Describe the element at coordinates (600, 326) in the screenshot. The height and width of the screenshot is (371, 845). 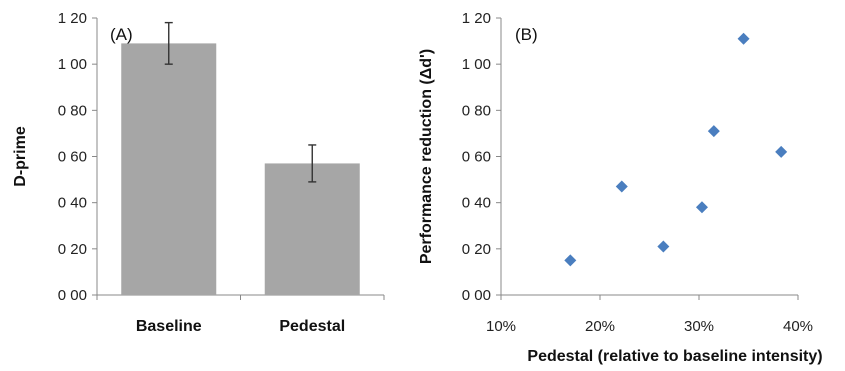
I see `x-tick-label: 20%` at that location.